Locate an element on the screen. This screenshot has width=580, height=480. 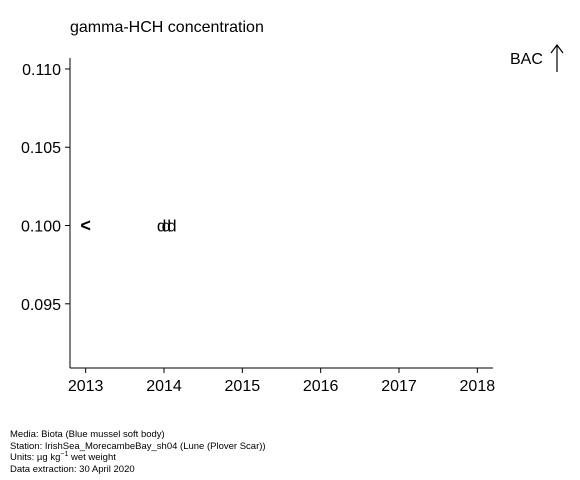
x-tick-label: 2017 is located at coordinates (399, 386).